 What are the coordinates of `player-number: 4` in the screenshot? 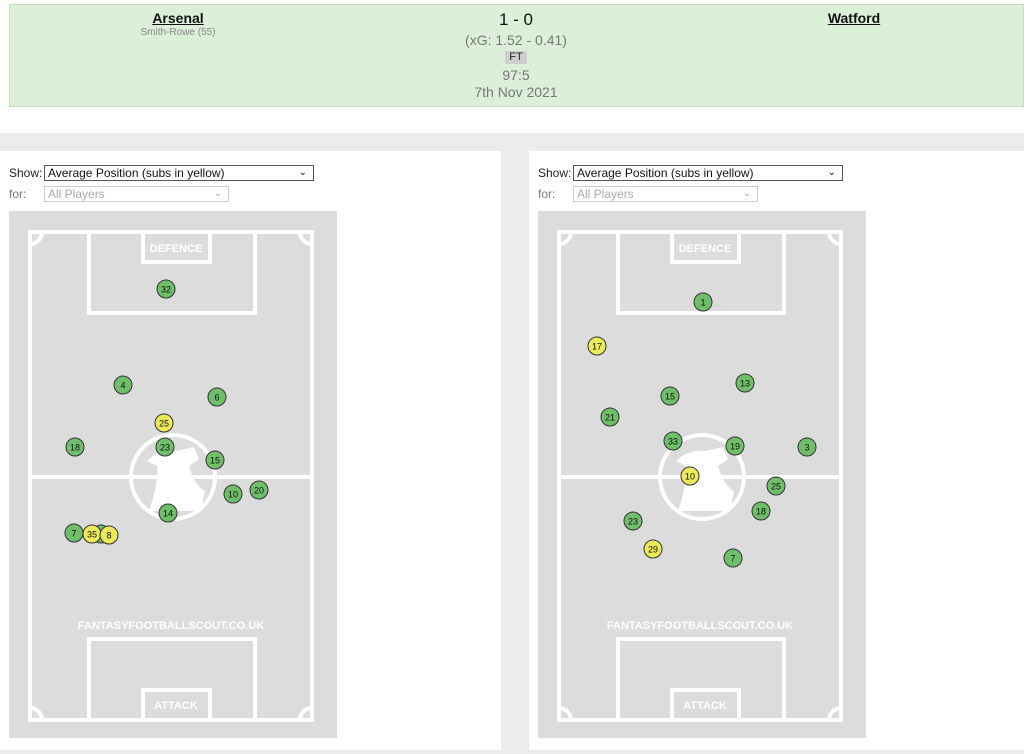 It's located at (122, 386).